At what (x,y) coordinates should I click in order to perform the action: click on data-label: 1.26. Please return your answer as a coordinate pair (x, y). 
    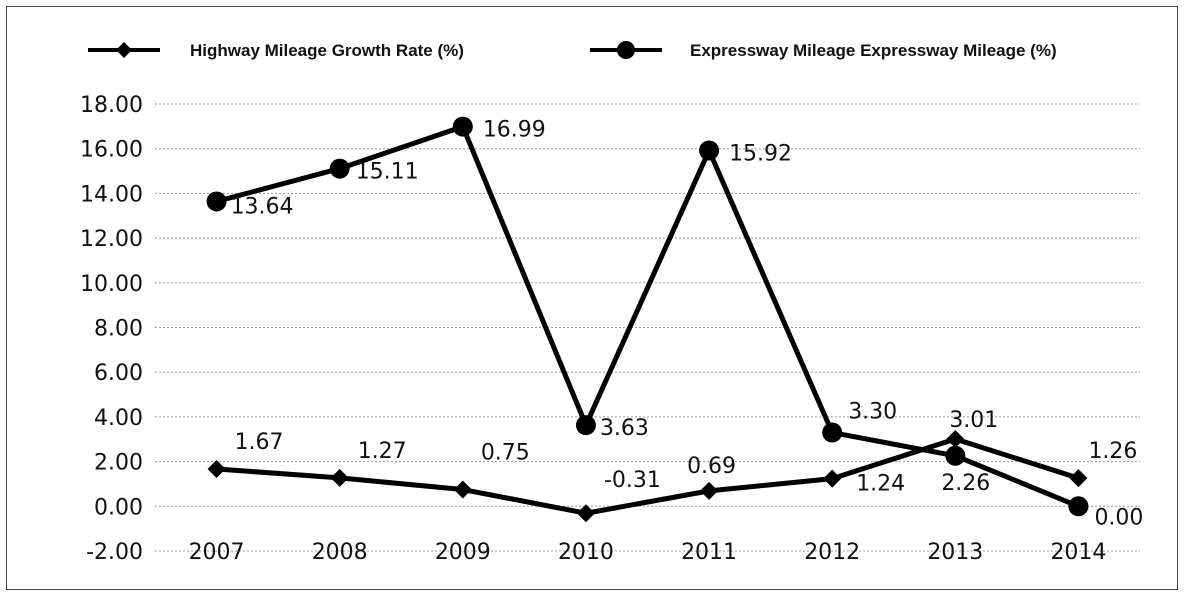
    Looking at the image, I should click on (1112, 451).